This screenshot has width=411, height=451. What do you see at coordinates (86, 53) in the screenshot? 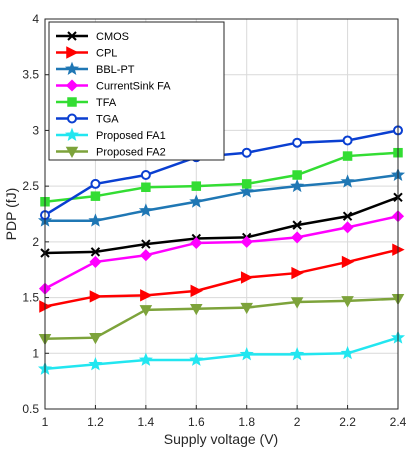
I see `legend-item: CPL` at bounding box center [86, 53].